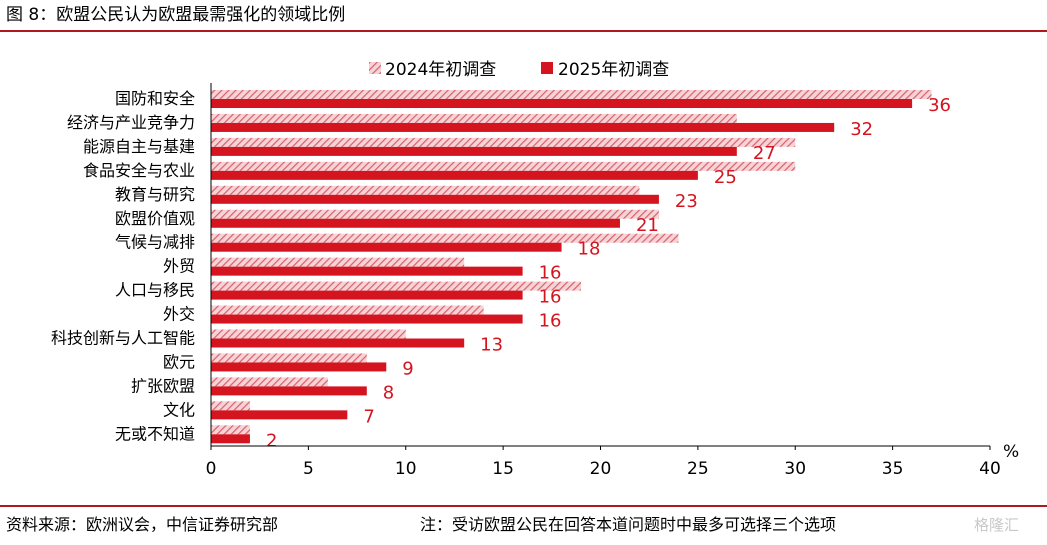 This screenshot has width=1047, height=545. I want to click on category-label: 外贸, so click(179, 266).